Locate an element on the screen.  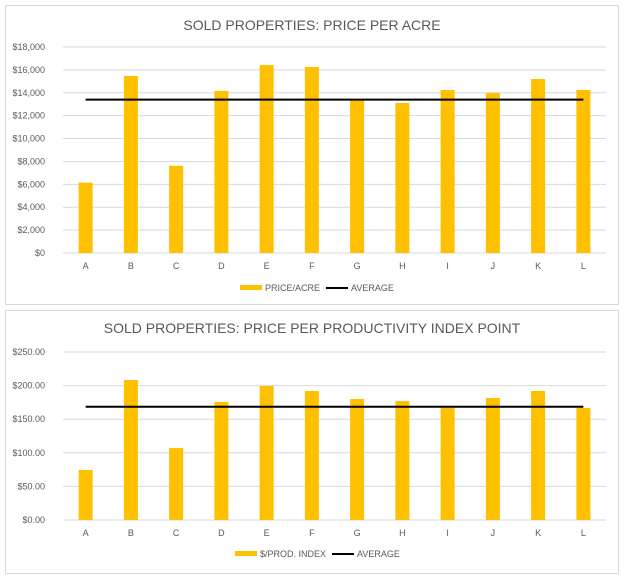
y-tick-label: $0.00 is located at coordinates (33, 520).